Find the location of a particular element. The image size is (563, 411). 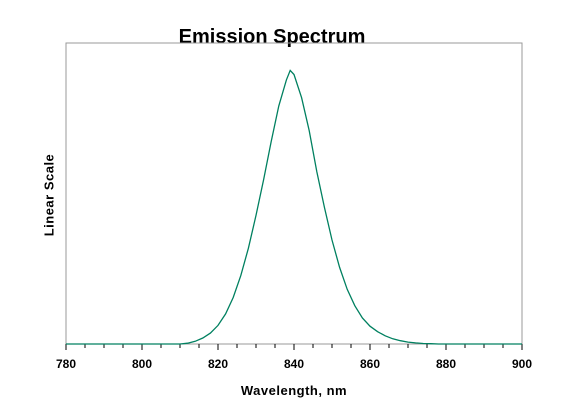

x-tick-label: 860 is located at coordinates (370, 364).